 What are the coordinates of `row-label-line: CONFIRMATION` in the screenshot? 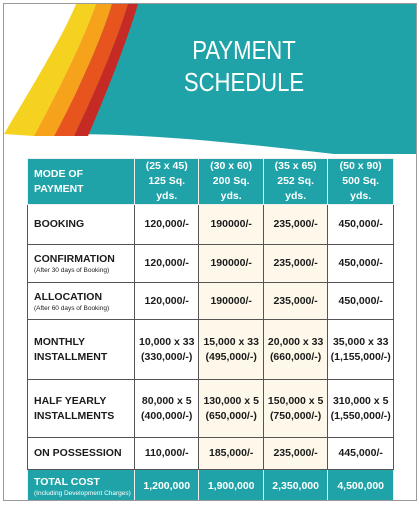 It's located at (74, 259).